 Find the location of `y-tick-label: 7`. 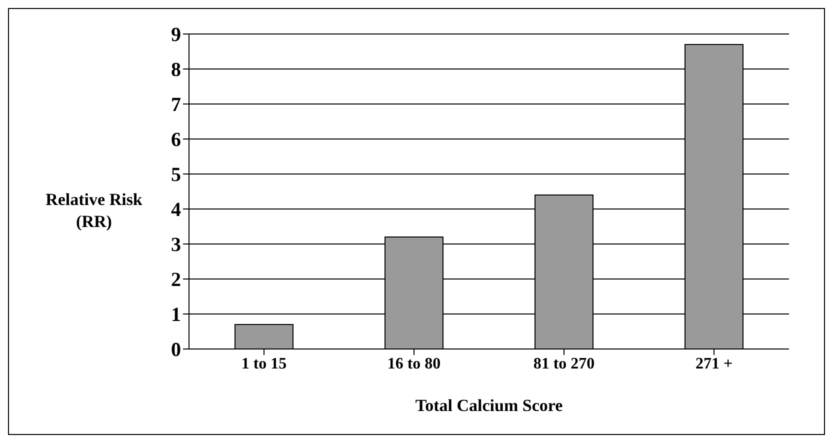

y-tick-label: 7 is located at coordinates (176, 105).